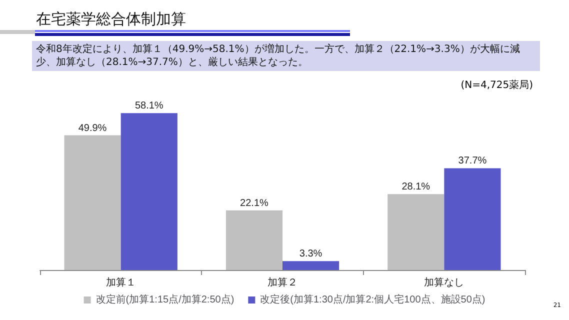 This screenshot has width=569, height=320. I want to click on data-label: 28.1, so click(412, 187).